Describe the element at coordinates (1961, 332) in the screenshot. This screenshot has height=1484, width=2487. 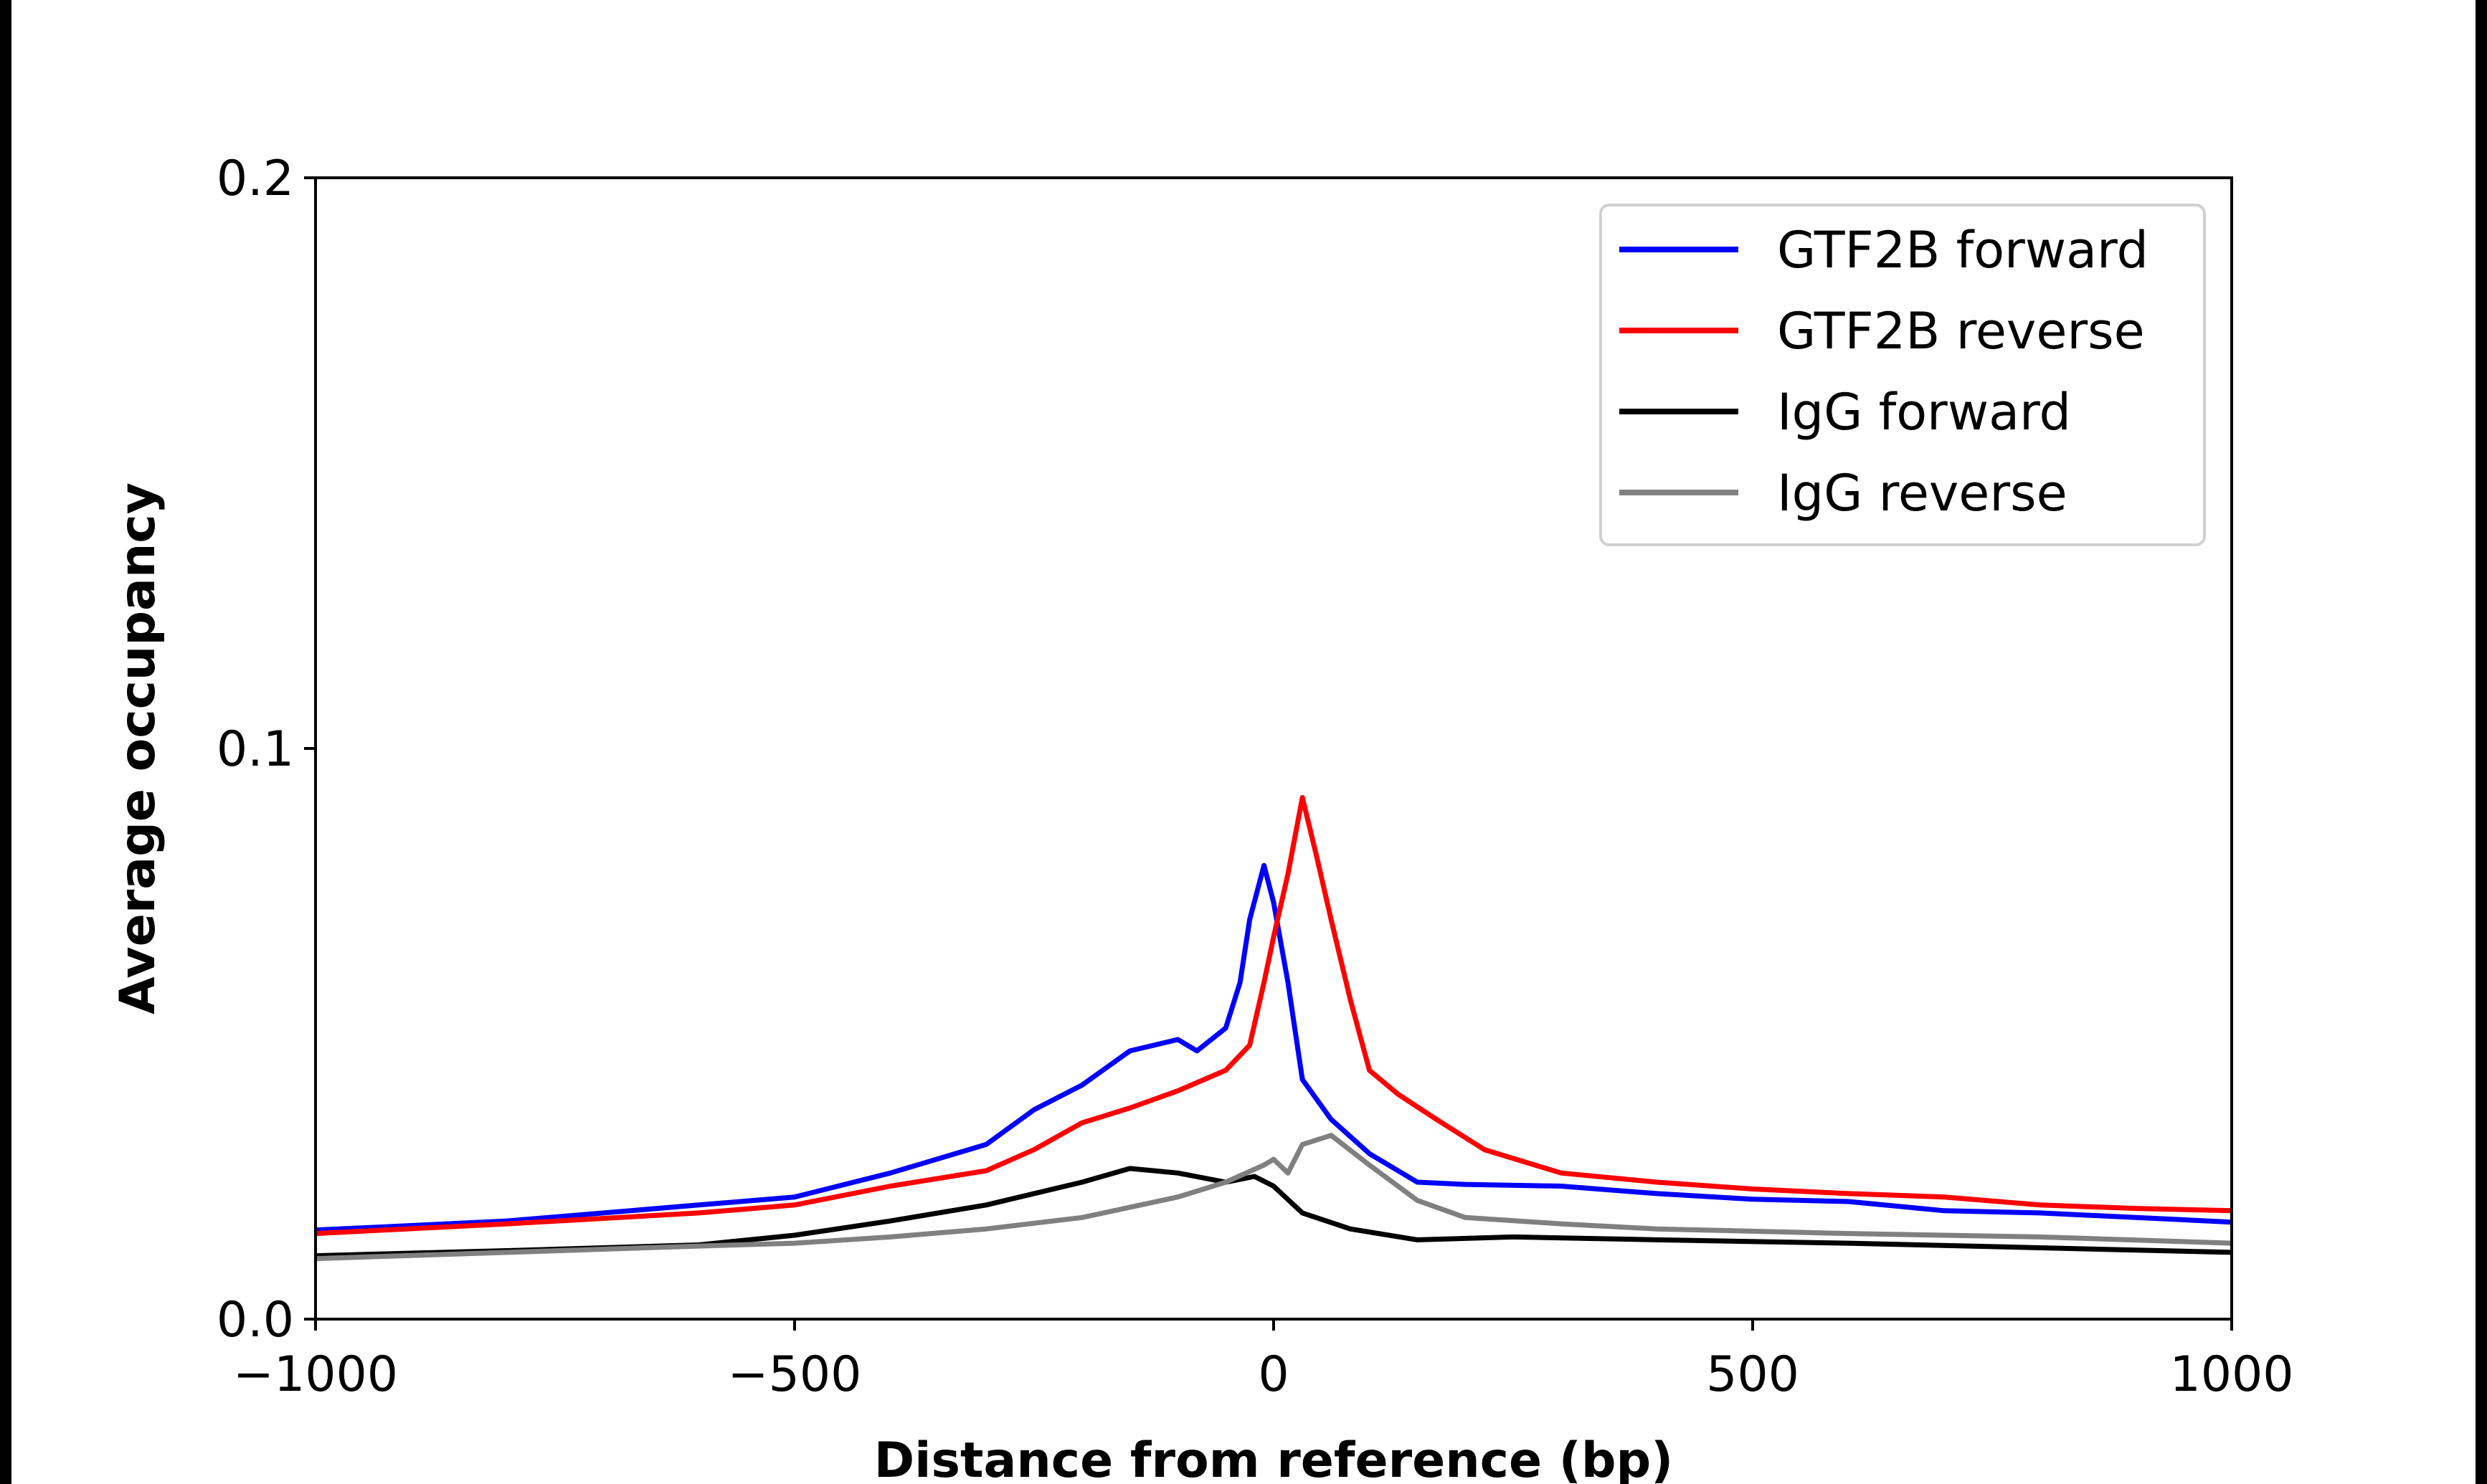
I see `legend-label: GTF2B reverse` at that location.